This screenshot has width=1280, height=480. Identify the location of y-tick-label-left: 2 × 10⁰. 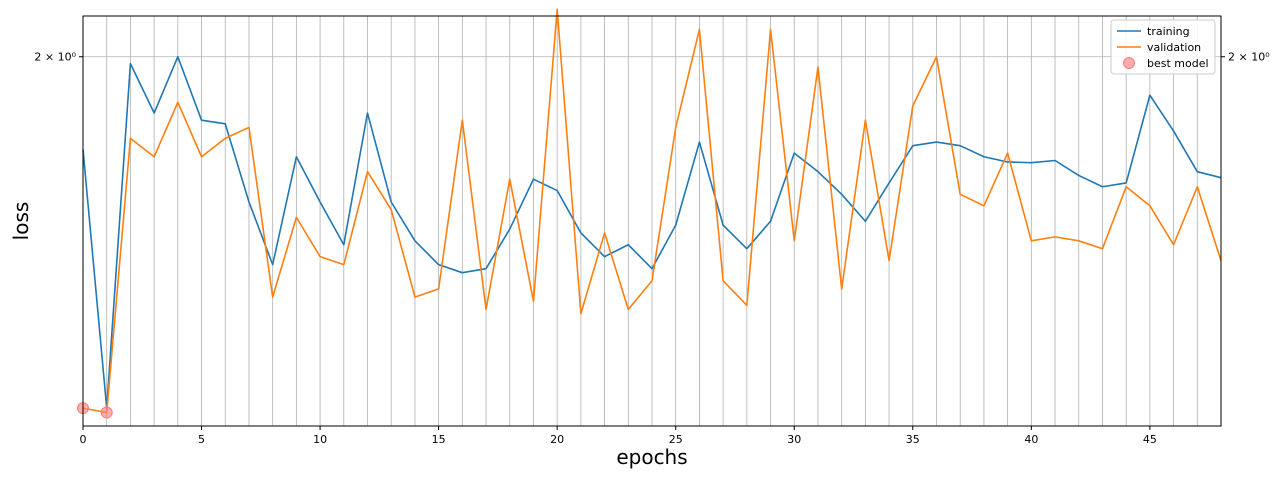
(55, 57).